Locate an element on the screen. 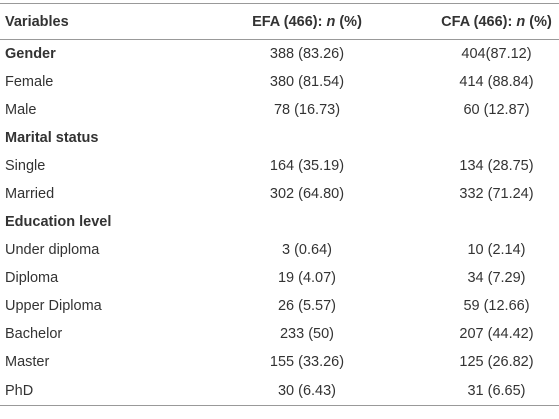 This screenshot has height=419, width=559. table-row: Under diploma 3 (0.64) 10 (2.14) is located at coordinates (279, 250).